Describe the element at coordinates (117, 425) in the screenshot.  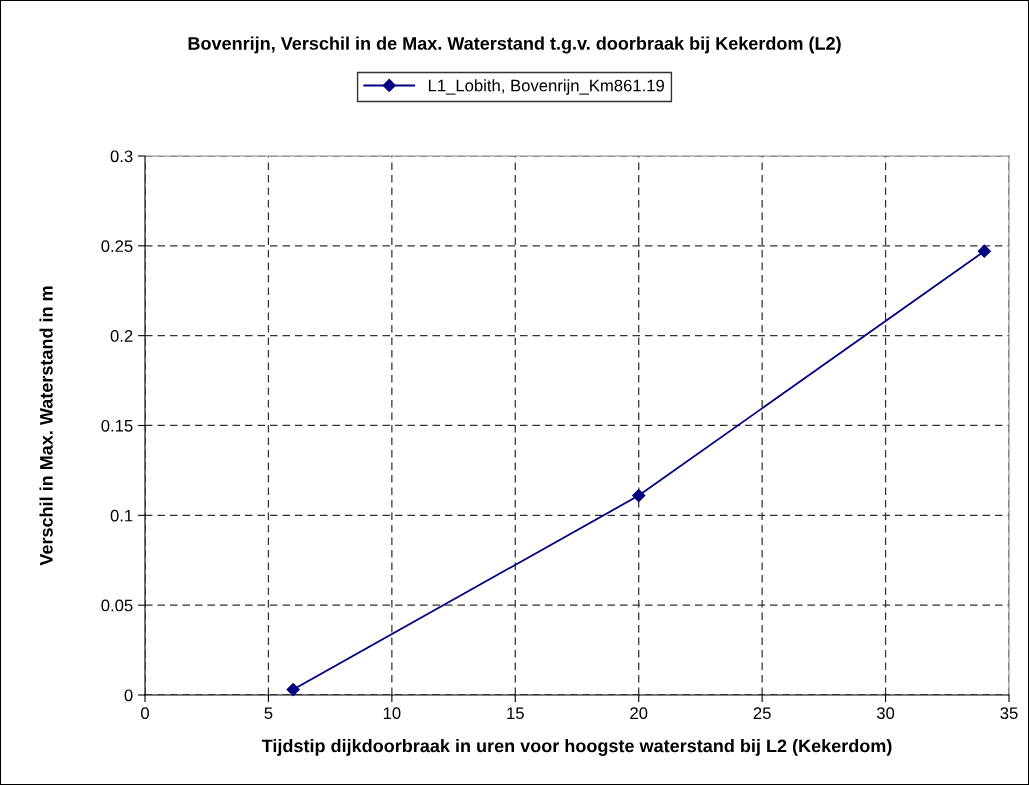
I see `y-tick-label: 0.15` at that location.